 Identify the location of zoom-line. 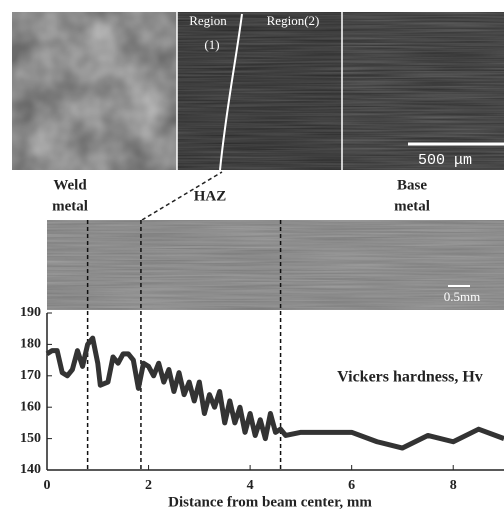
(182, 196).